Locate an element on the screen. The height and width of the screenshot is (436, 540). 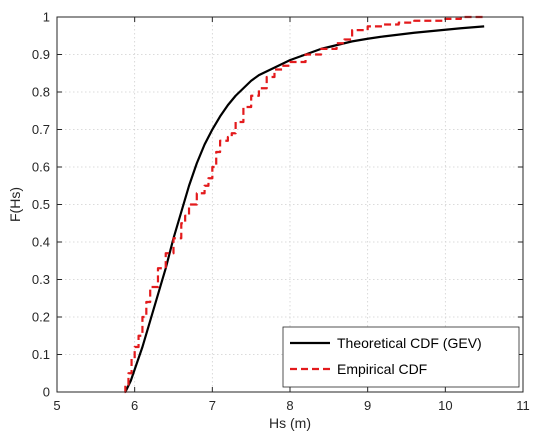
y-tick-label: 1 is located at coordinates (46, 17).